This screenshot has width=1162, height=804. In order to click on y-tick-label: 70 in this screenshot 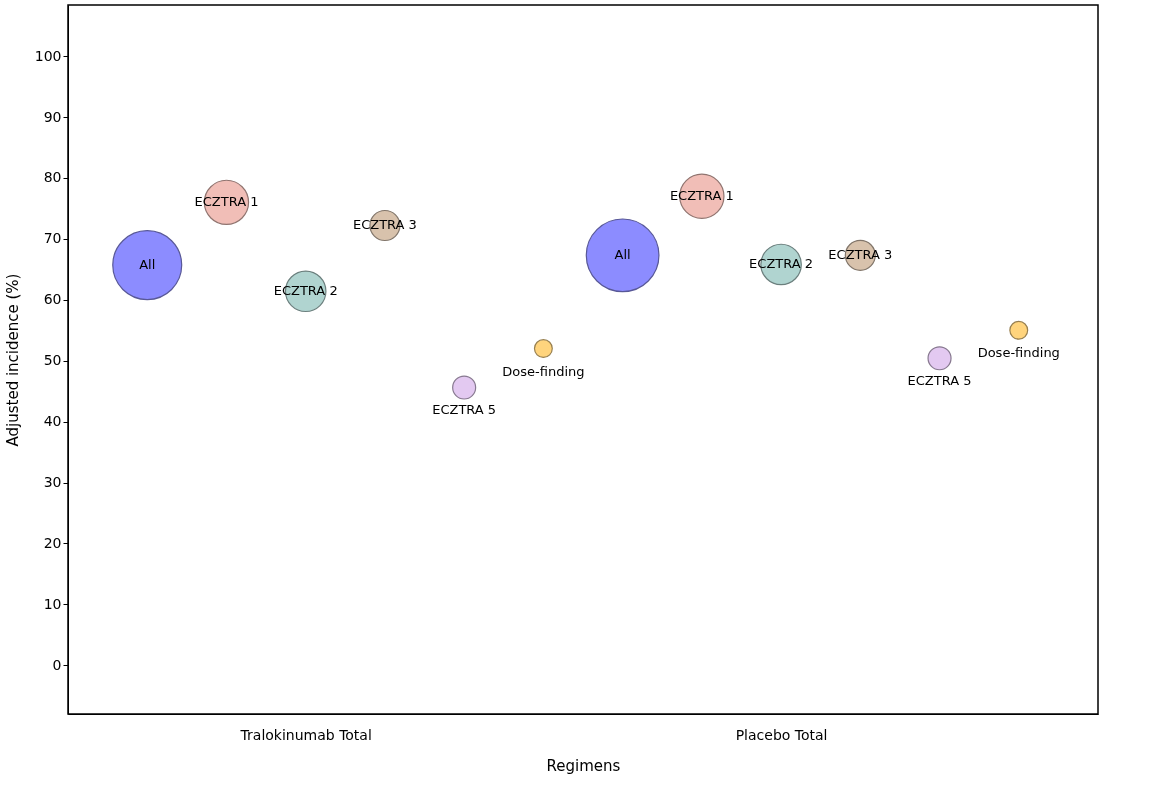, I will do `click(52, 238)`.